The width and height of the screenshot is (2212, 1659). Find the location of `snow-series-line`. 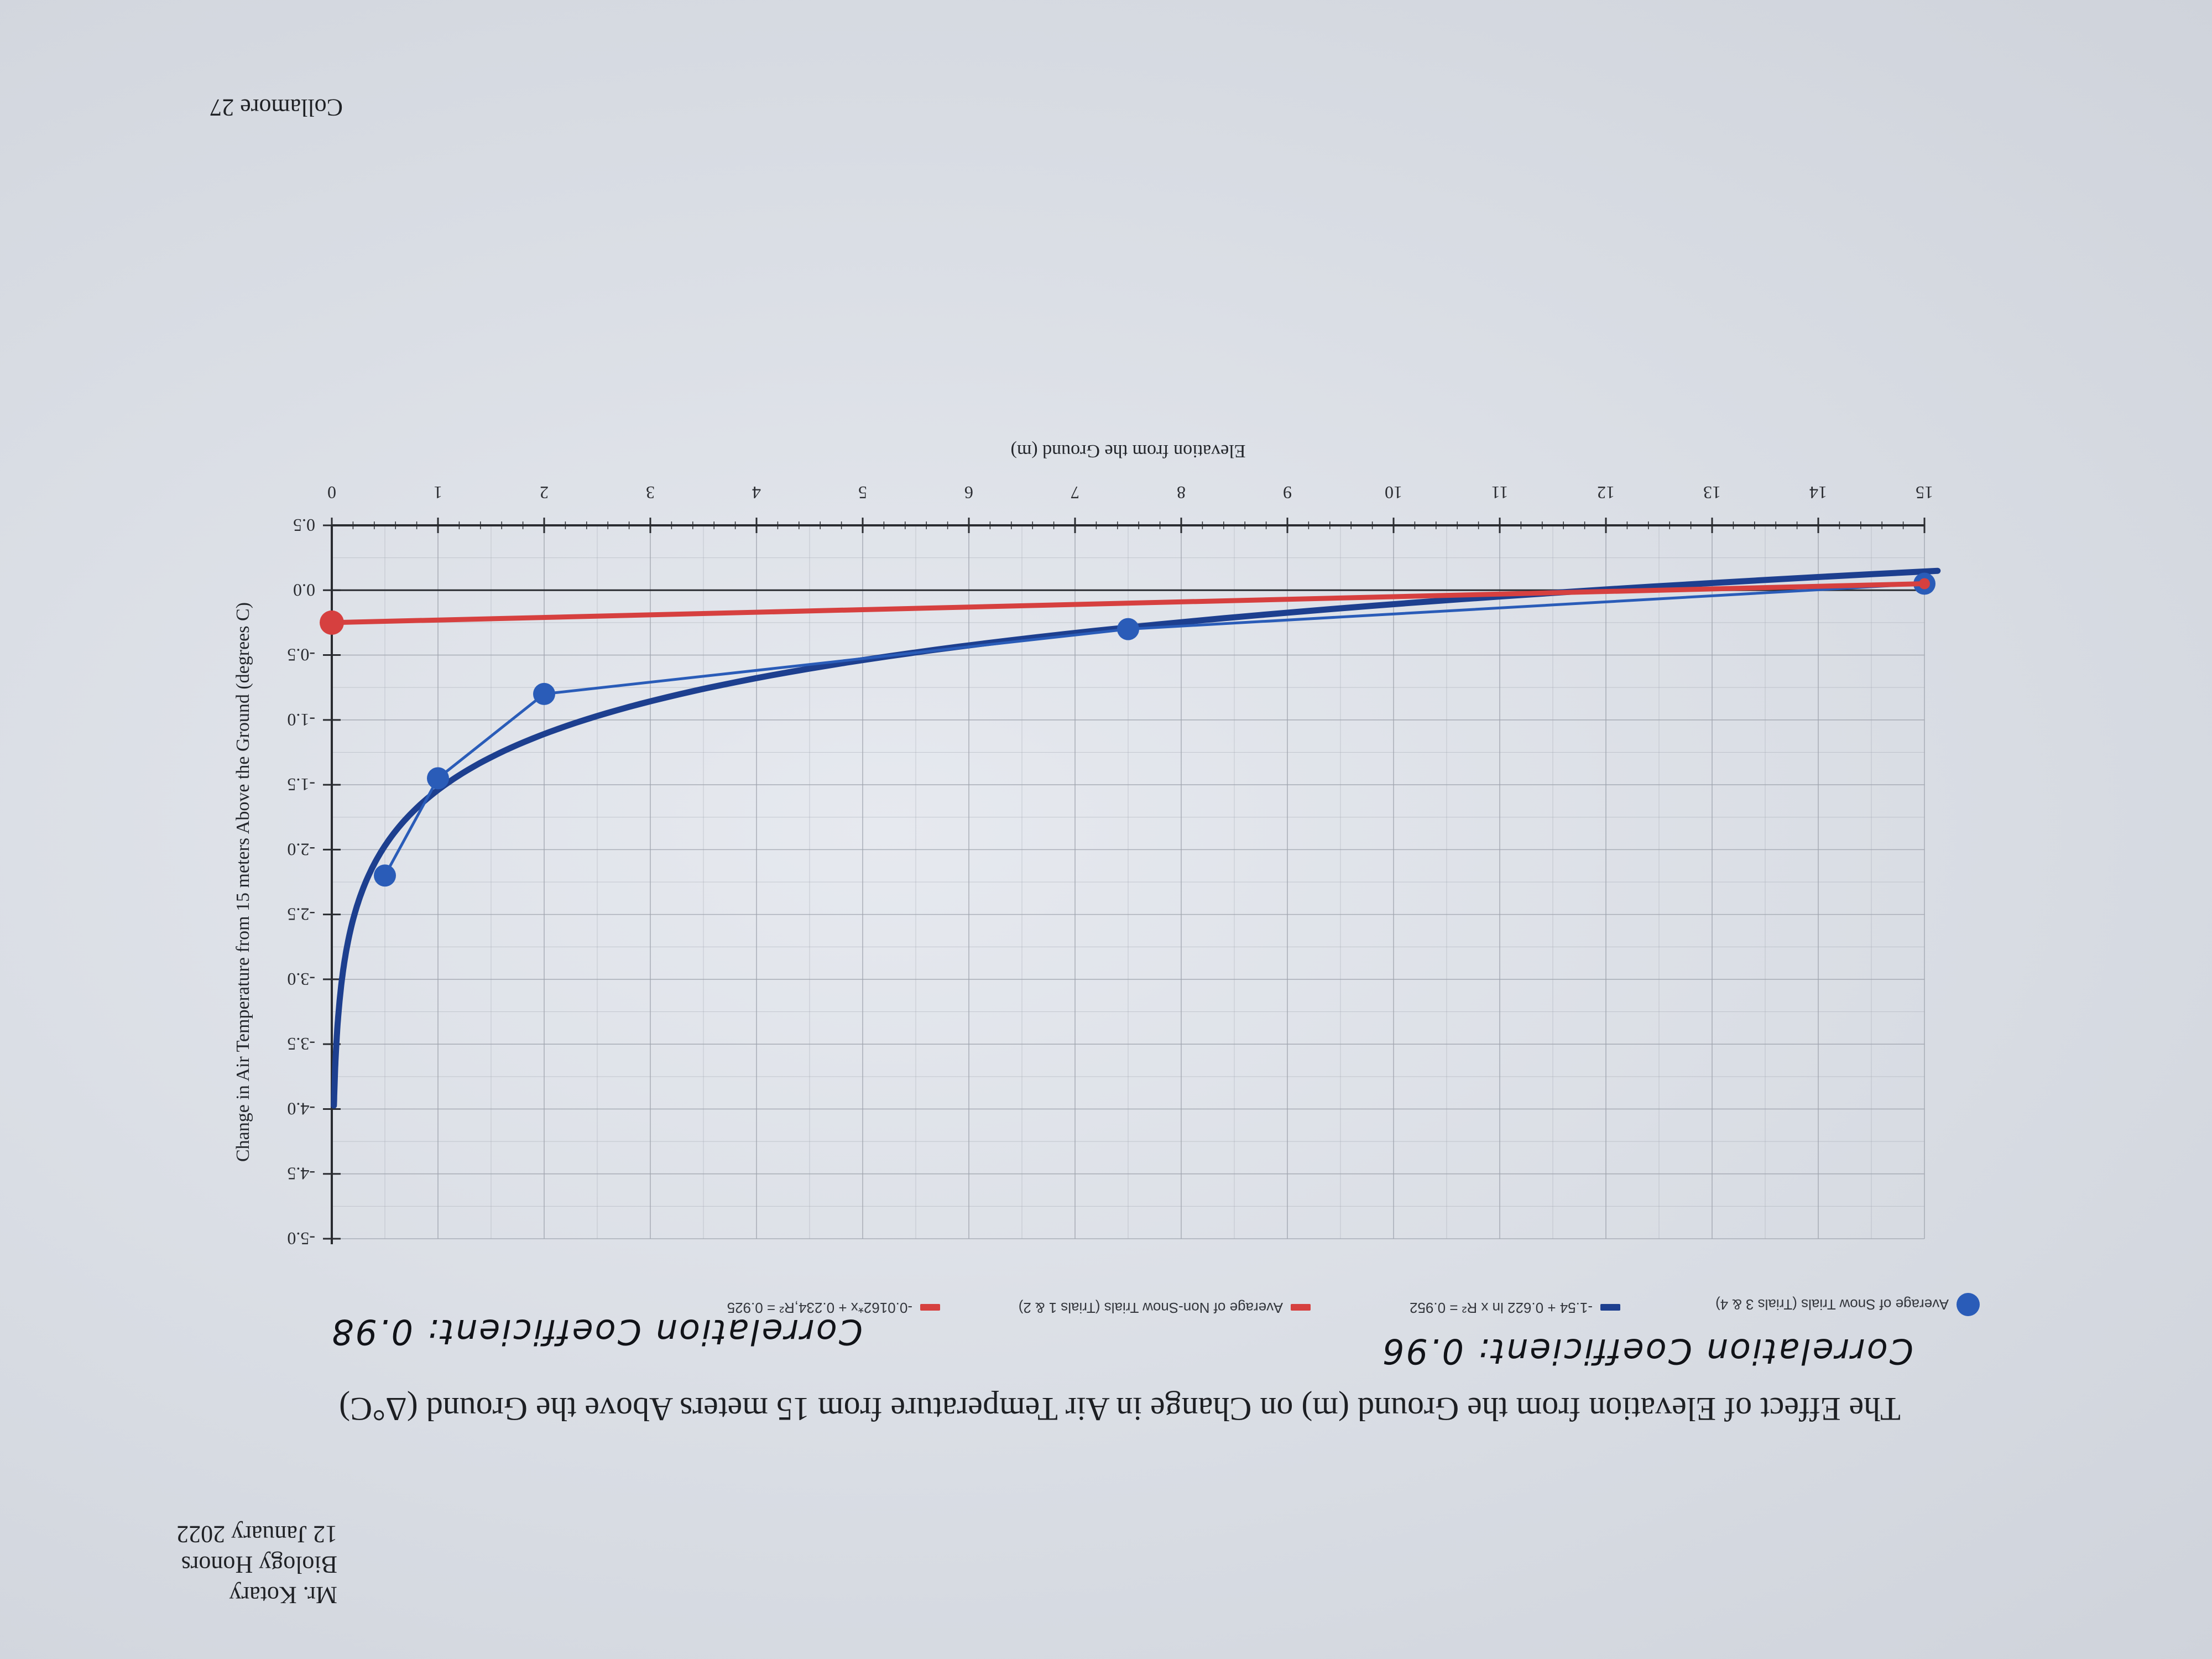

snow-series-line is located at coordinates (1154, 730).